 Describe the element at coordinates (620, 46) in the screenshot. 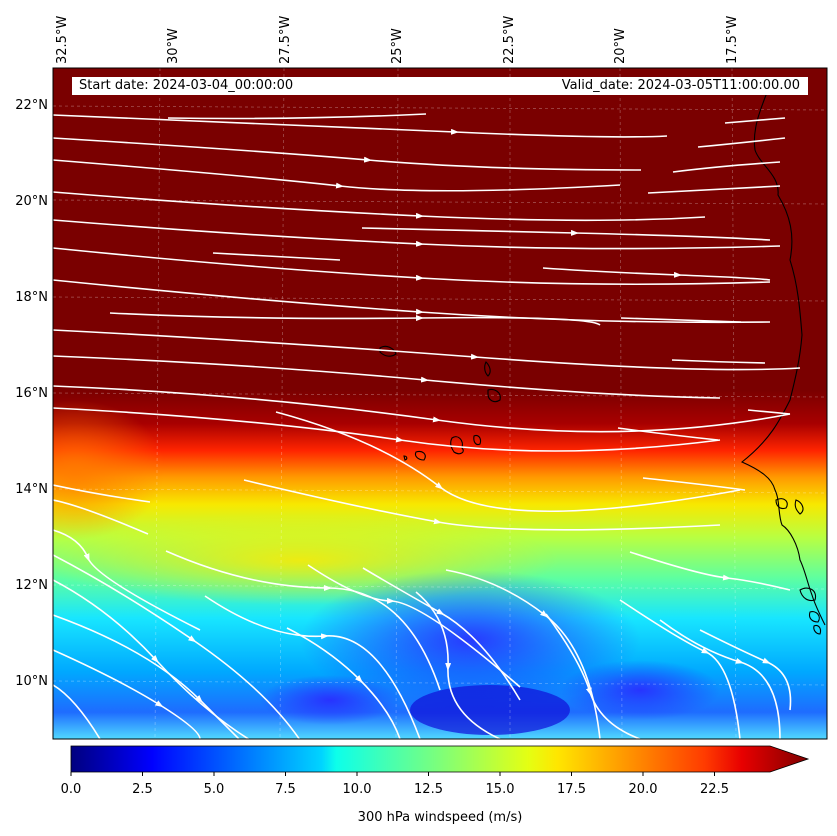

I see `lon-label-20w: 20°W` at that location.